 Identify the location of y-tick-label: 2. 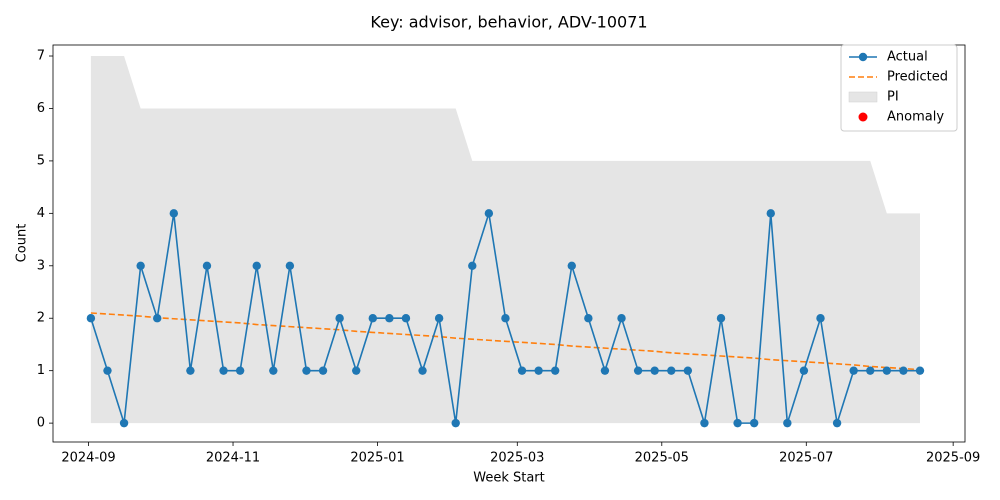
(41, 318).